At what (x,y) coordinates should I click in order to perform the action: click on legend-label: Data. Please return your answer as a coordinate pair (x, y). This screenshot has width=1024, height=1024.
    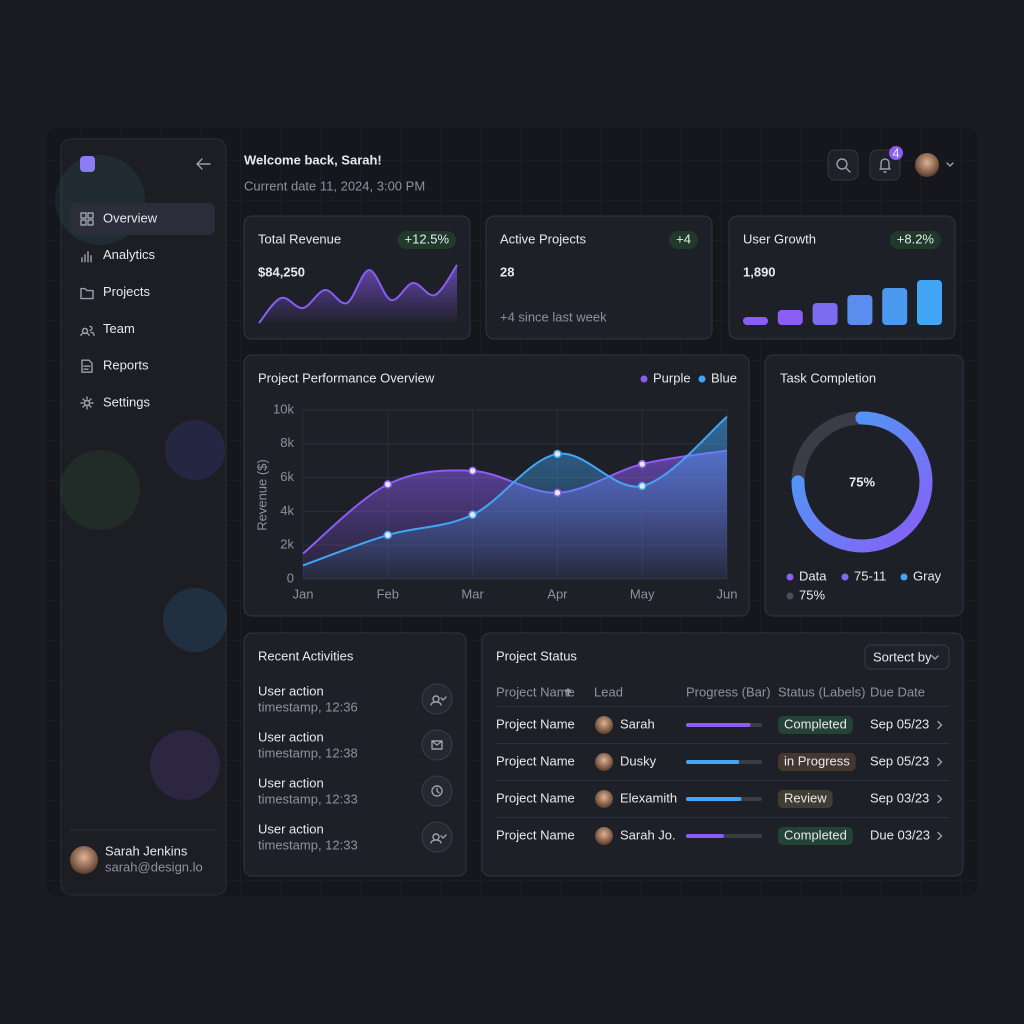
    Looking at the image, I should click on (813, 575).